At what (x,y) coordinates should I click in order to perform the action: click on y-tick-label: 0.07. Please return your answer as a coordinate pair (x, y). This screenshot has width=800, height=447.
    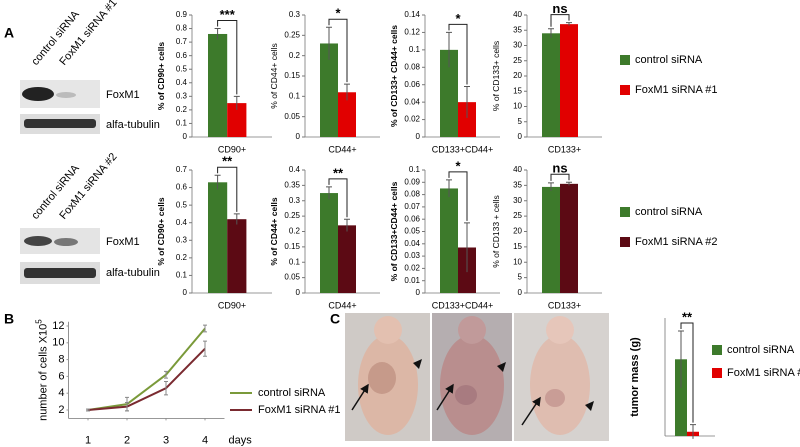
    Looking at the image, I should click on (412, 206).